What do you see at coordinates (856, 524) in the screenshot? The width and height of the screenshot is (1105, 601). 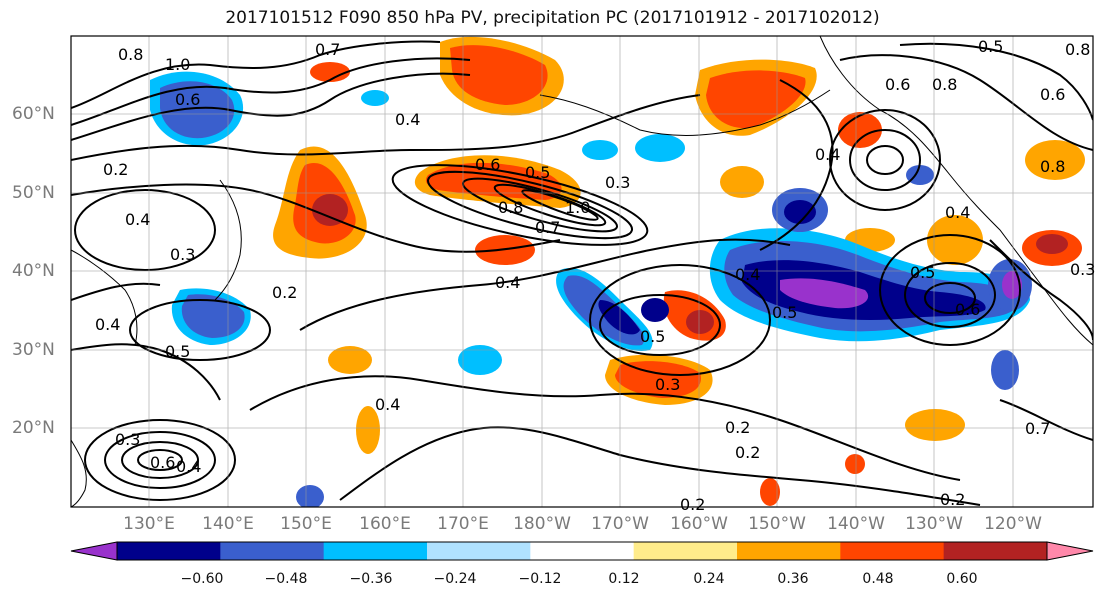 I see `lon-label: 140°W` at bounding box center [856, 524].